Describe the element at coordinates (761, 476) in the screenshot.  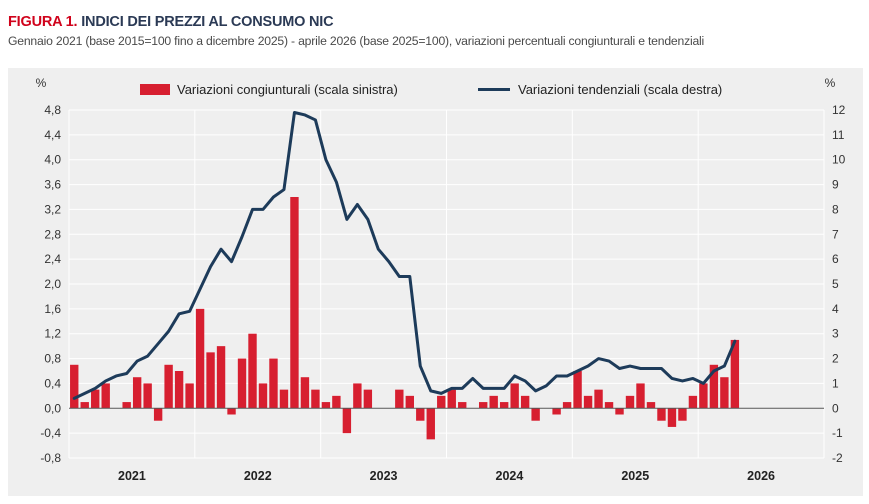
I see `year-label: 2026` at that location.